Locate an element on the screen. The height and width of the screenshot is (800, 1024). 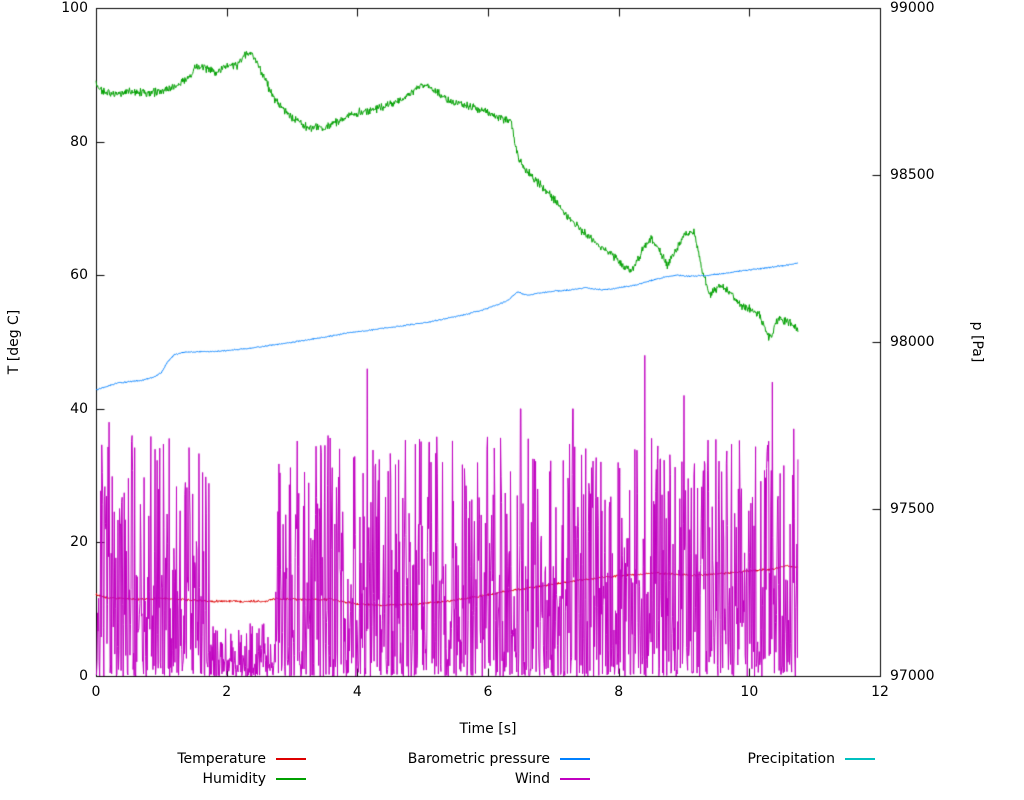
legend-label: Barometric pressure is located at coordinates (478, 759).